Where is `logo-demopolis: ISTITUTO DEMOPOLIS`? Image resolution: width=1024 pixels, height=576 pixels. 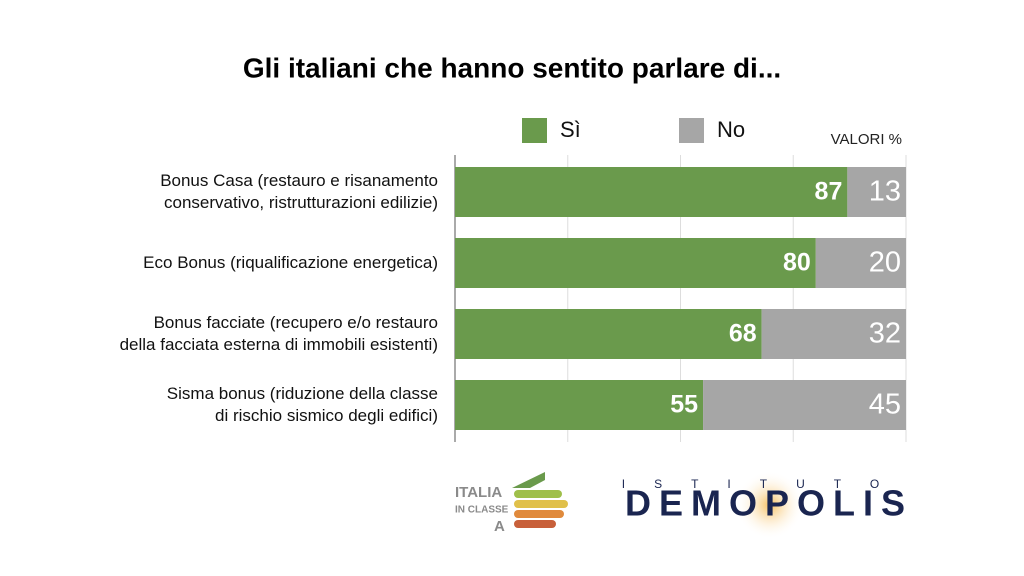
logo-demopolis: ISTITUTO DEMOPOLIS is located at coordinates (765, 505).